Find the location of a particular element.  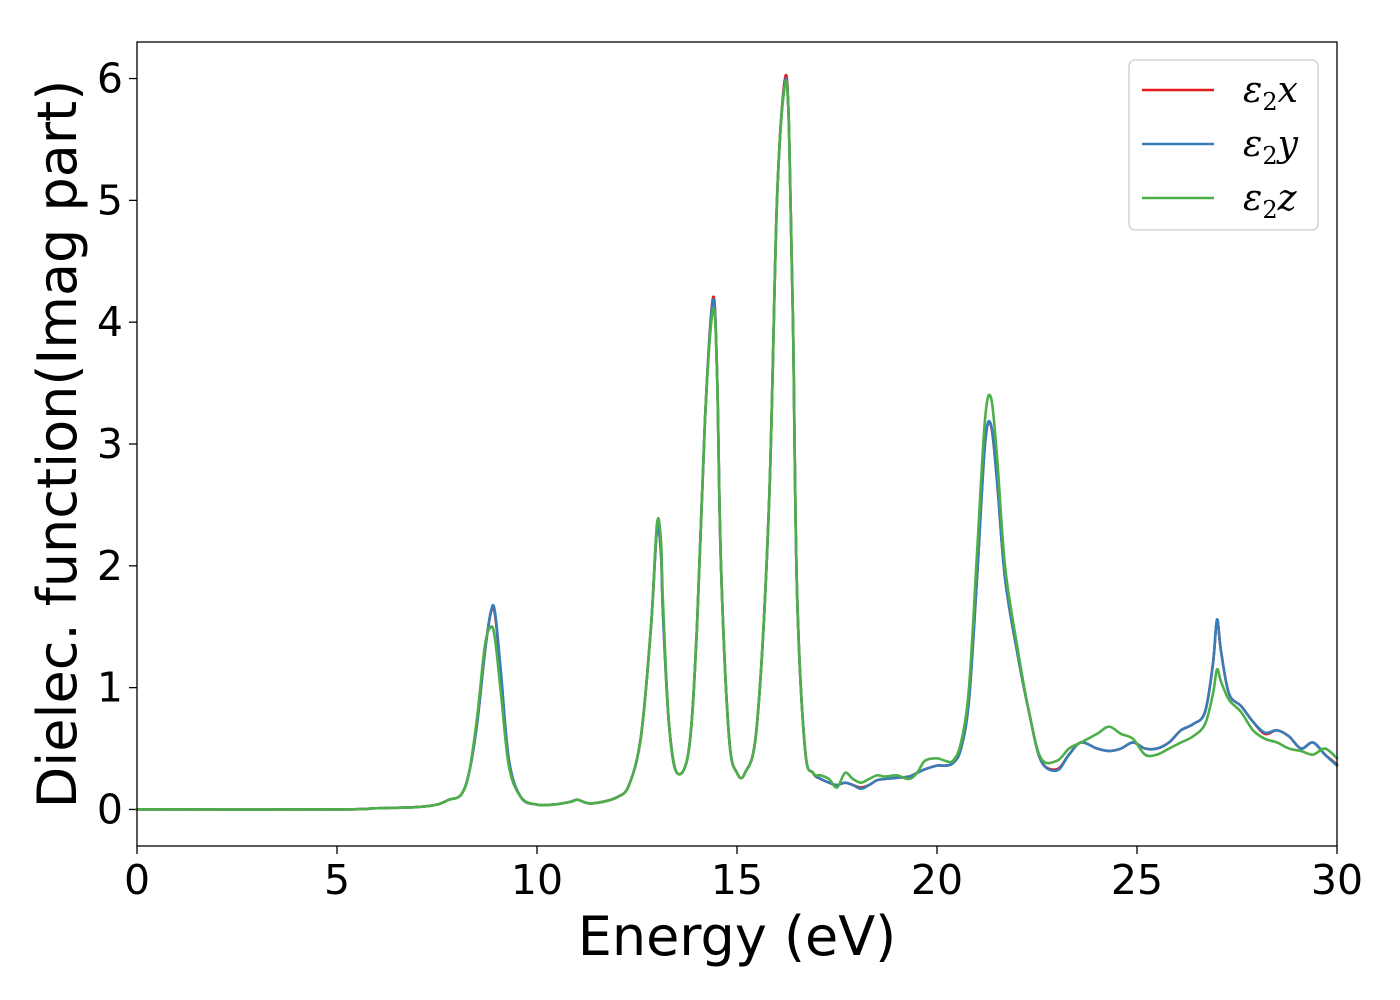

x-axis-ticks: 0 5 10 15 20 25 30 is located at coordinates (743, 875).